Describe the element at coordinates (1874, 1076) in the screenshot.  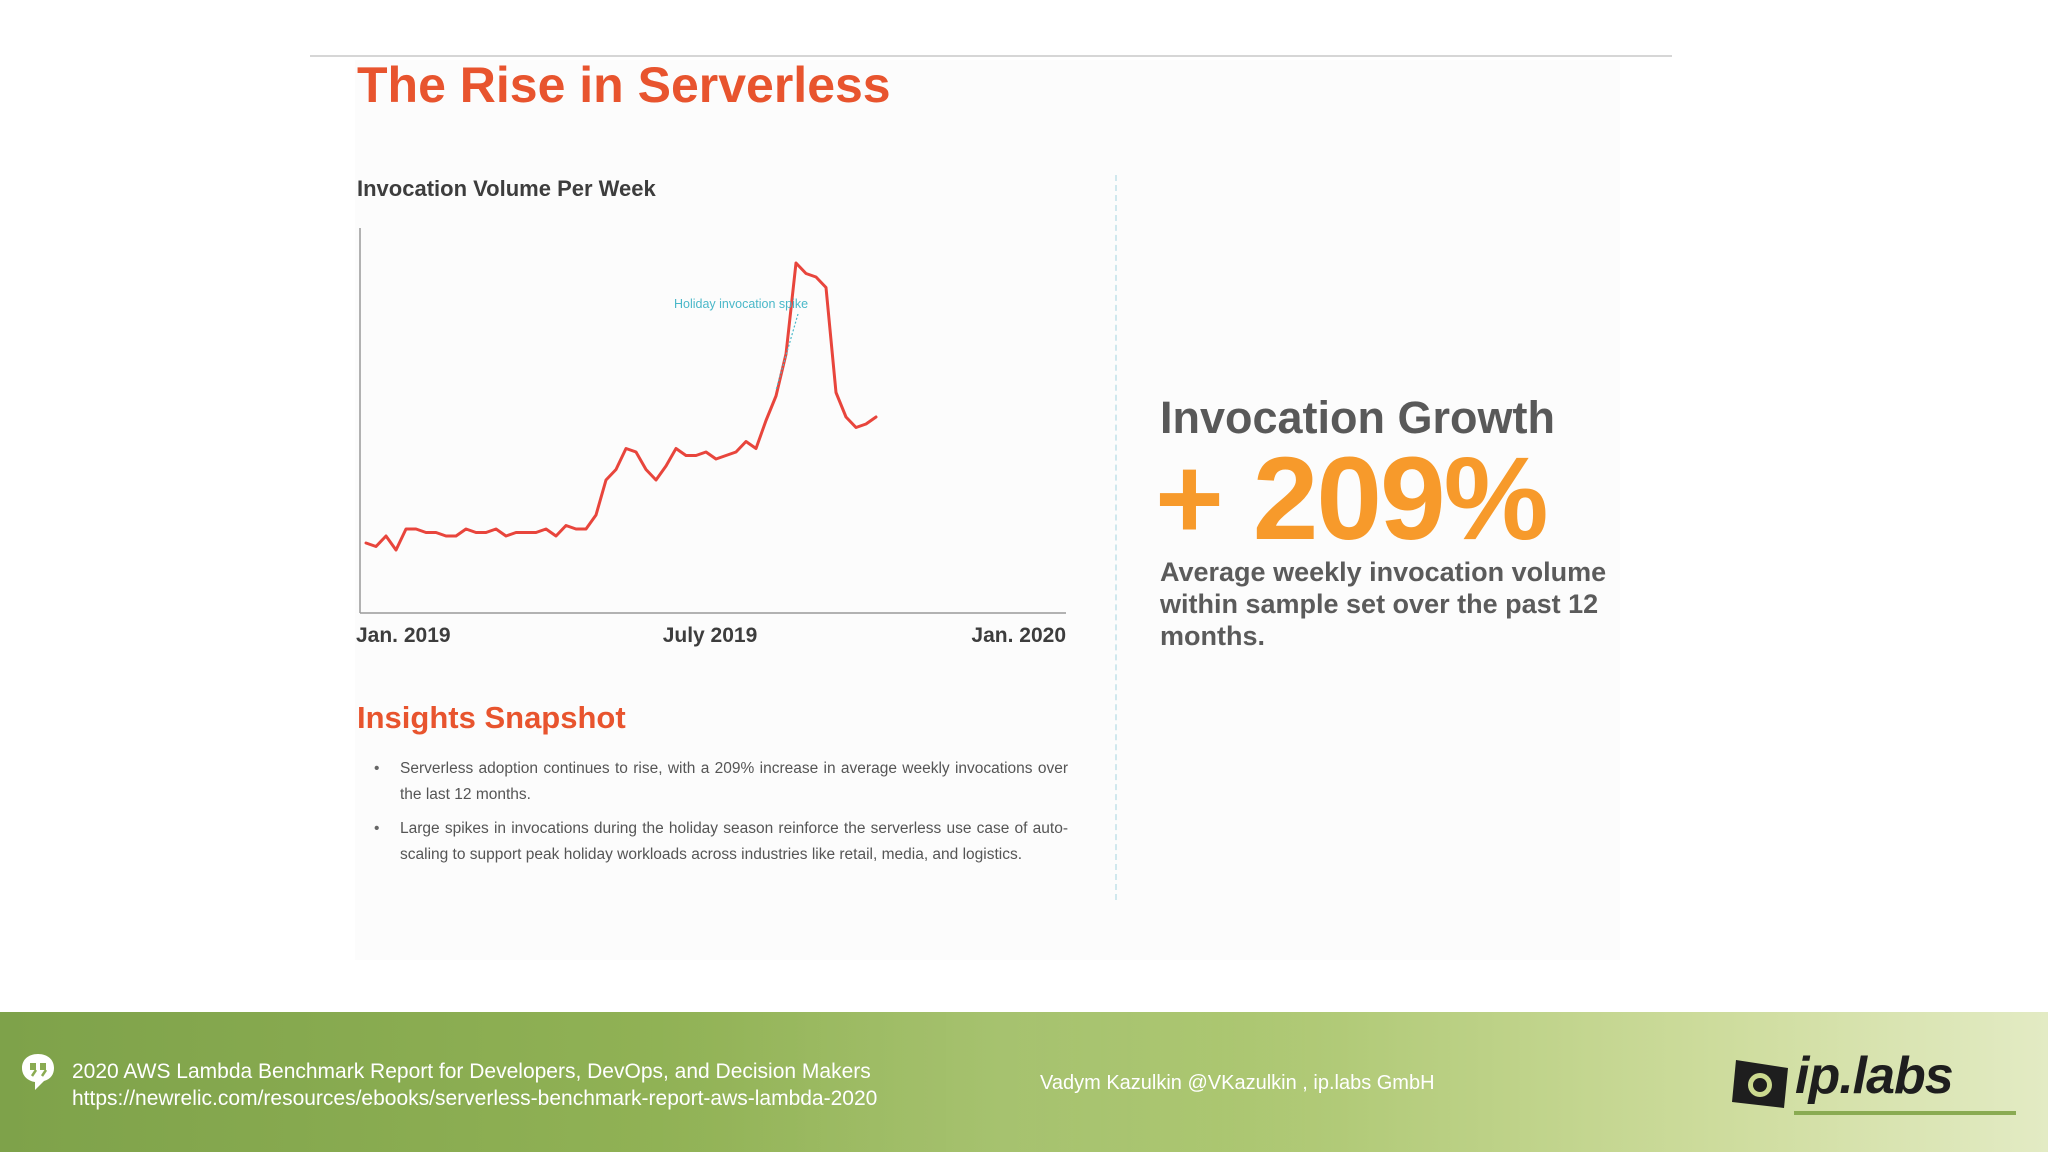
I see `logo-wordmark: ip.labs` at that location.